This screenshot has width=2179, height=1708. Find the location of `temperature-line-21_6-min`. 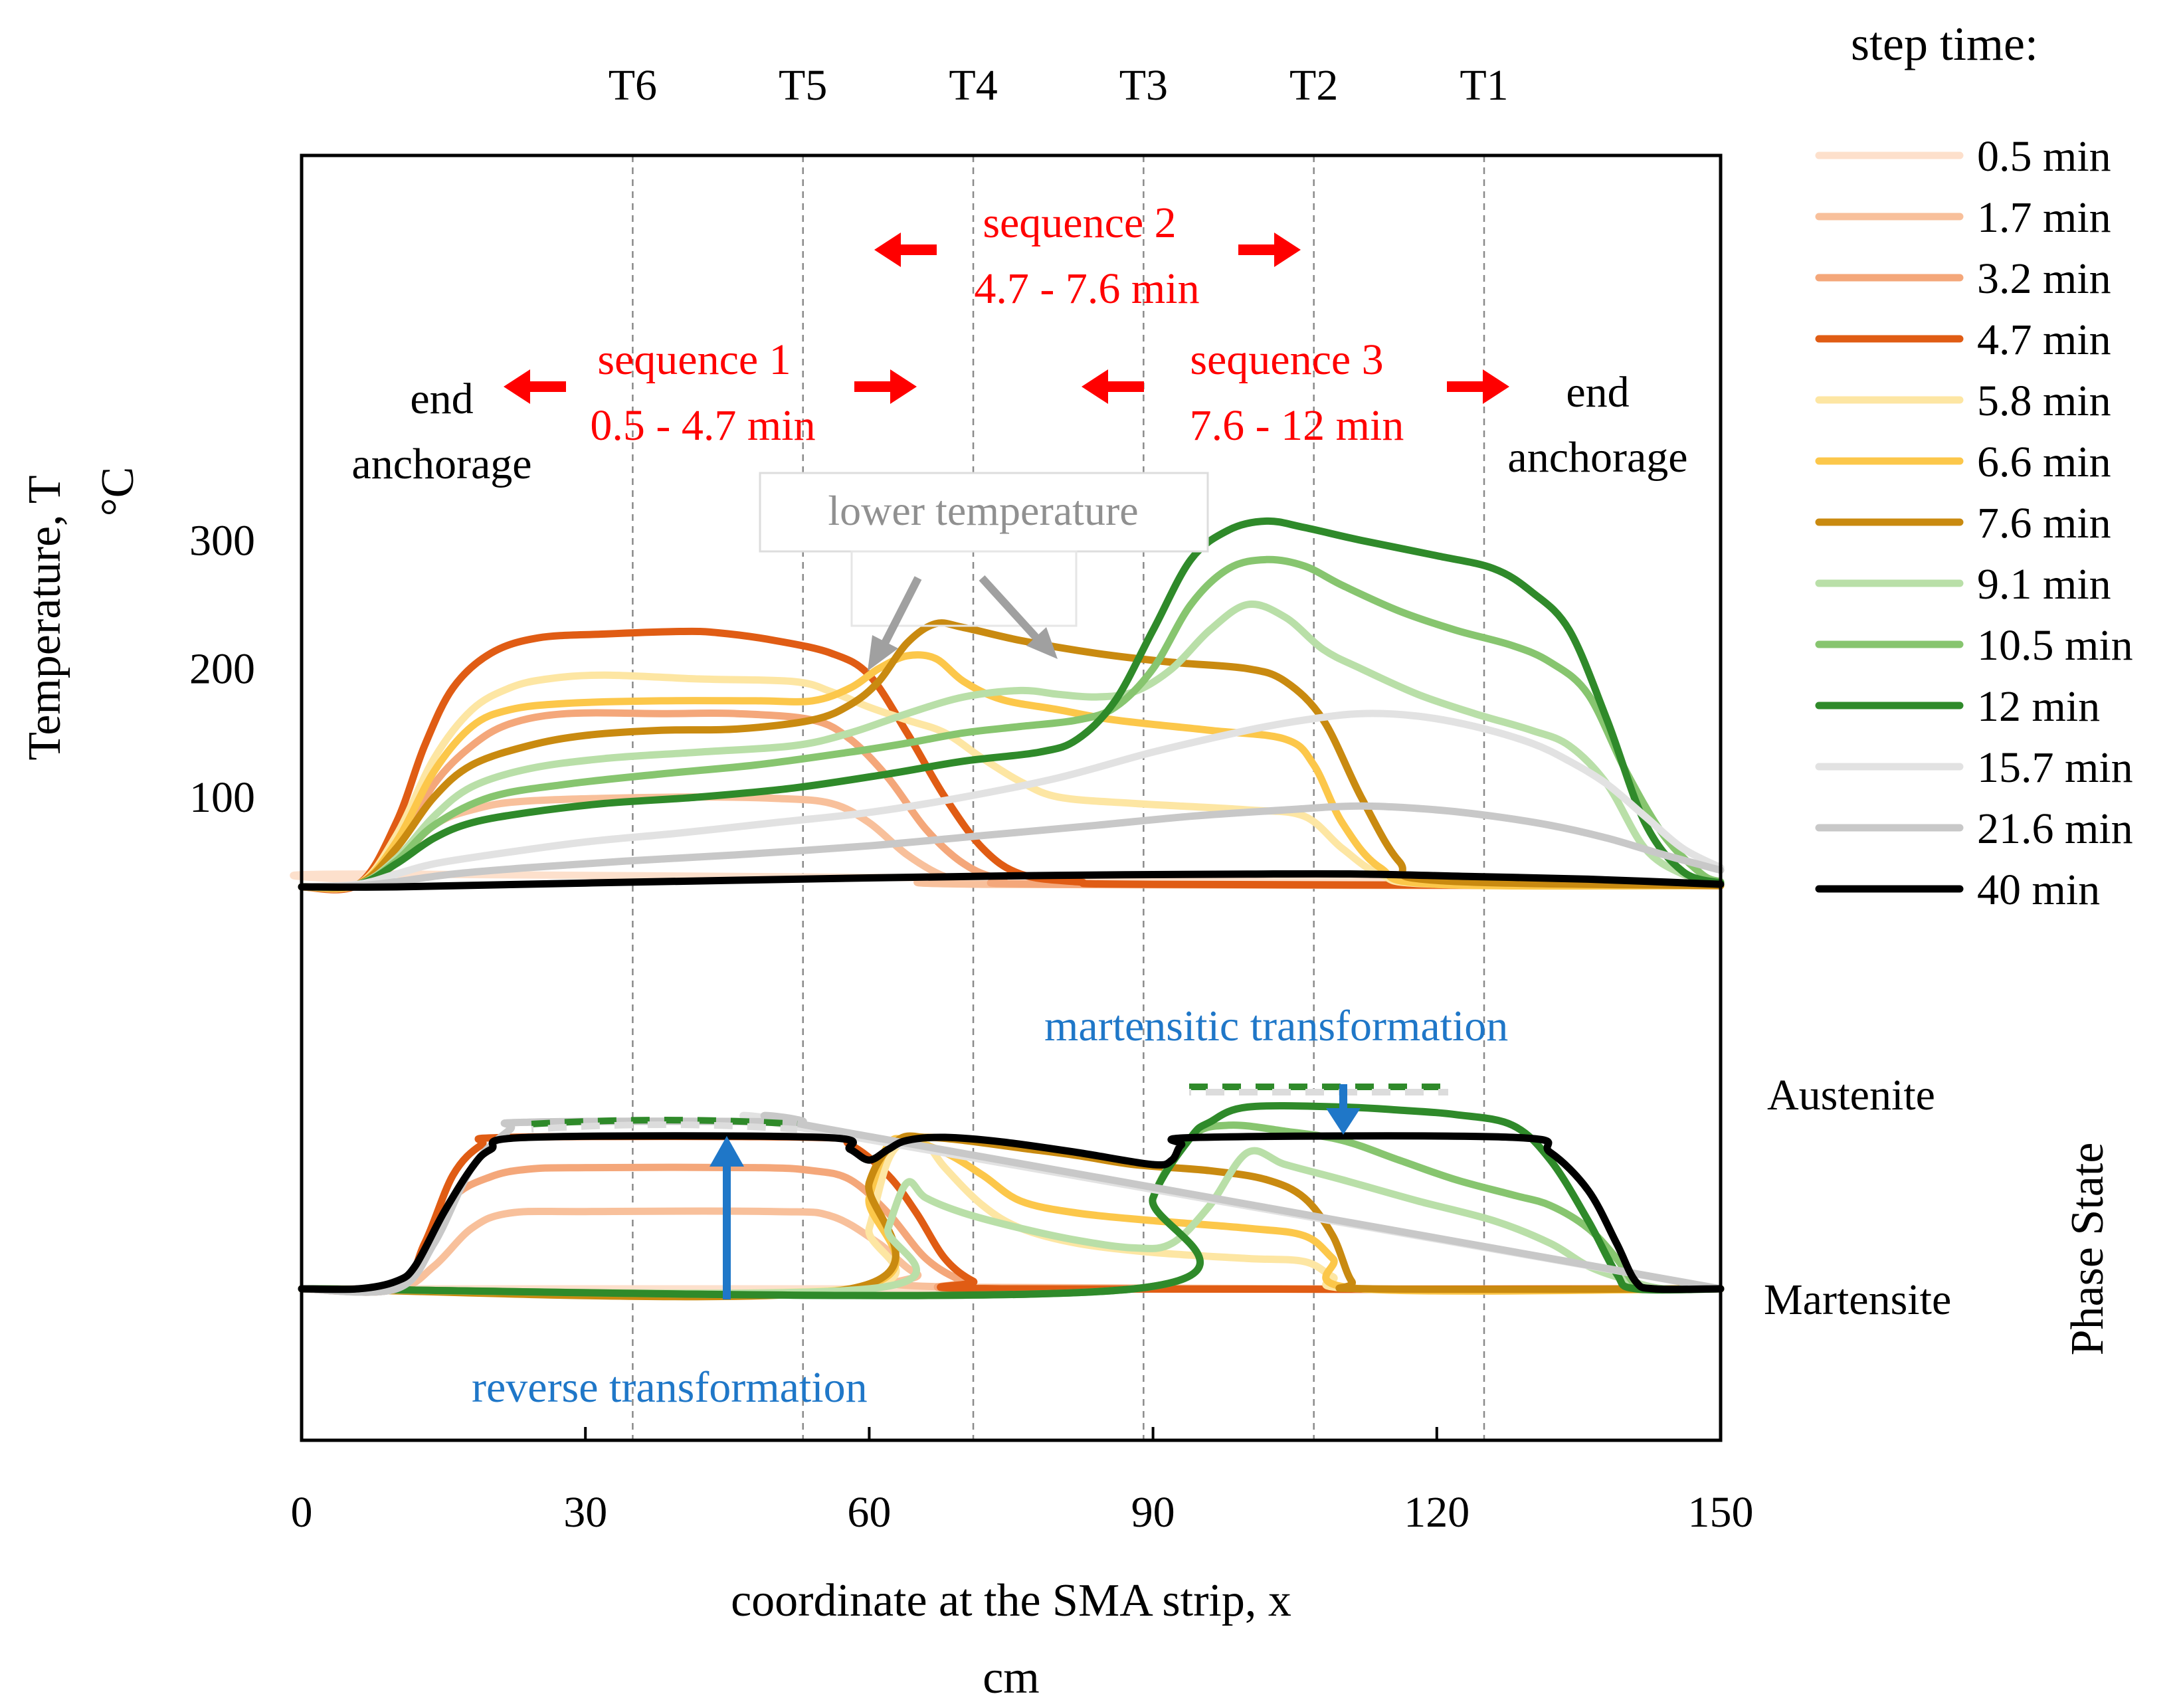

temperature-line-21_6-min is located at coordinates (1011, 846).